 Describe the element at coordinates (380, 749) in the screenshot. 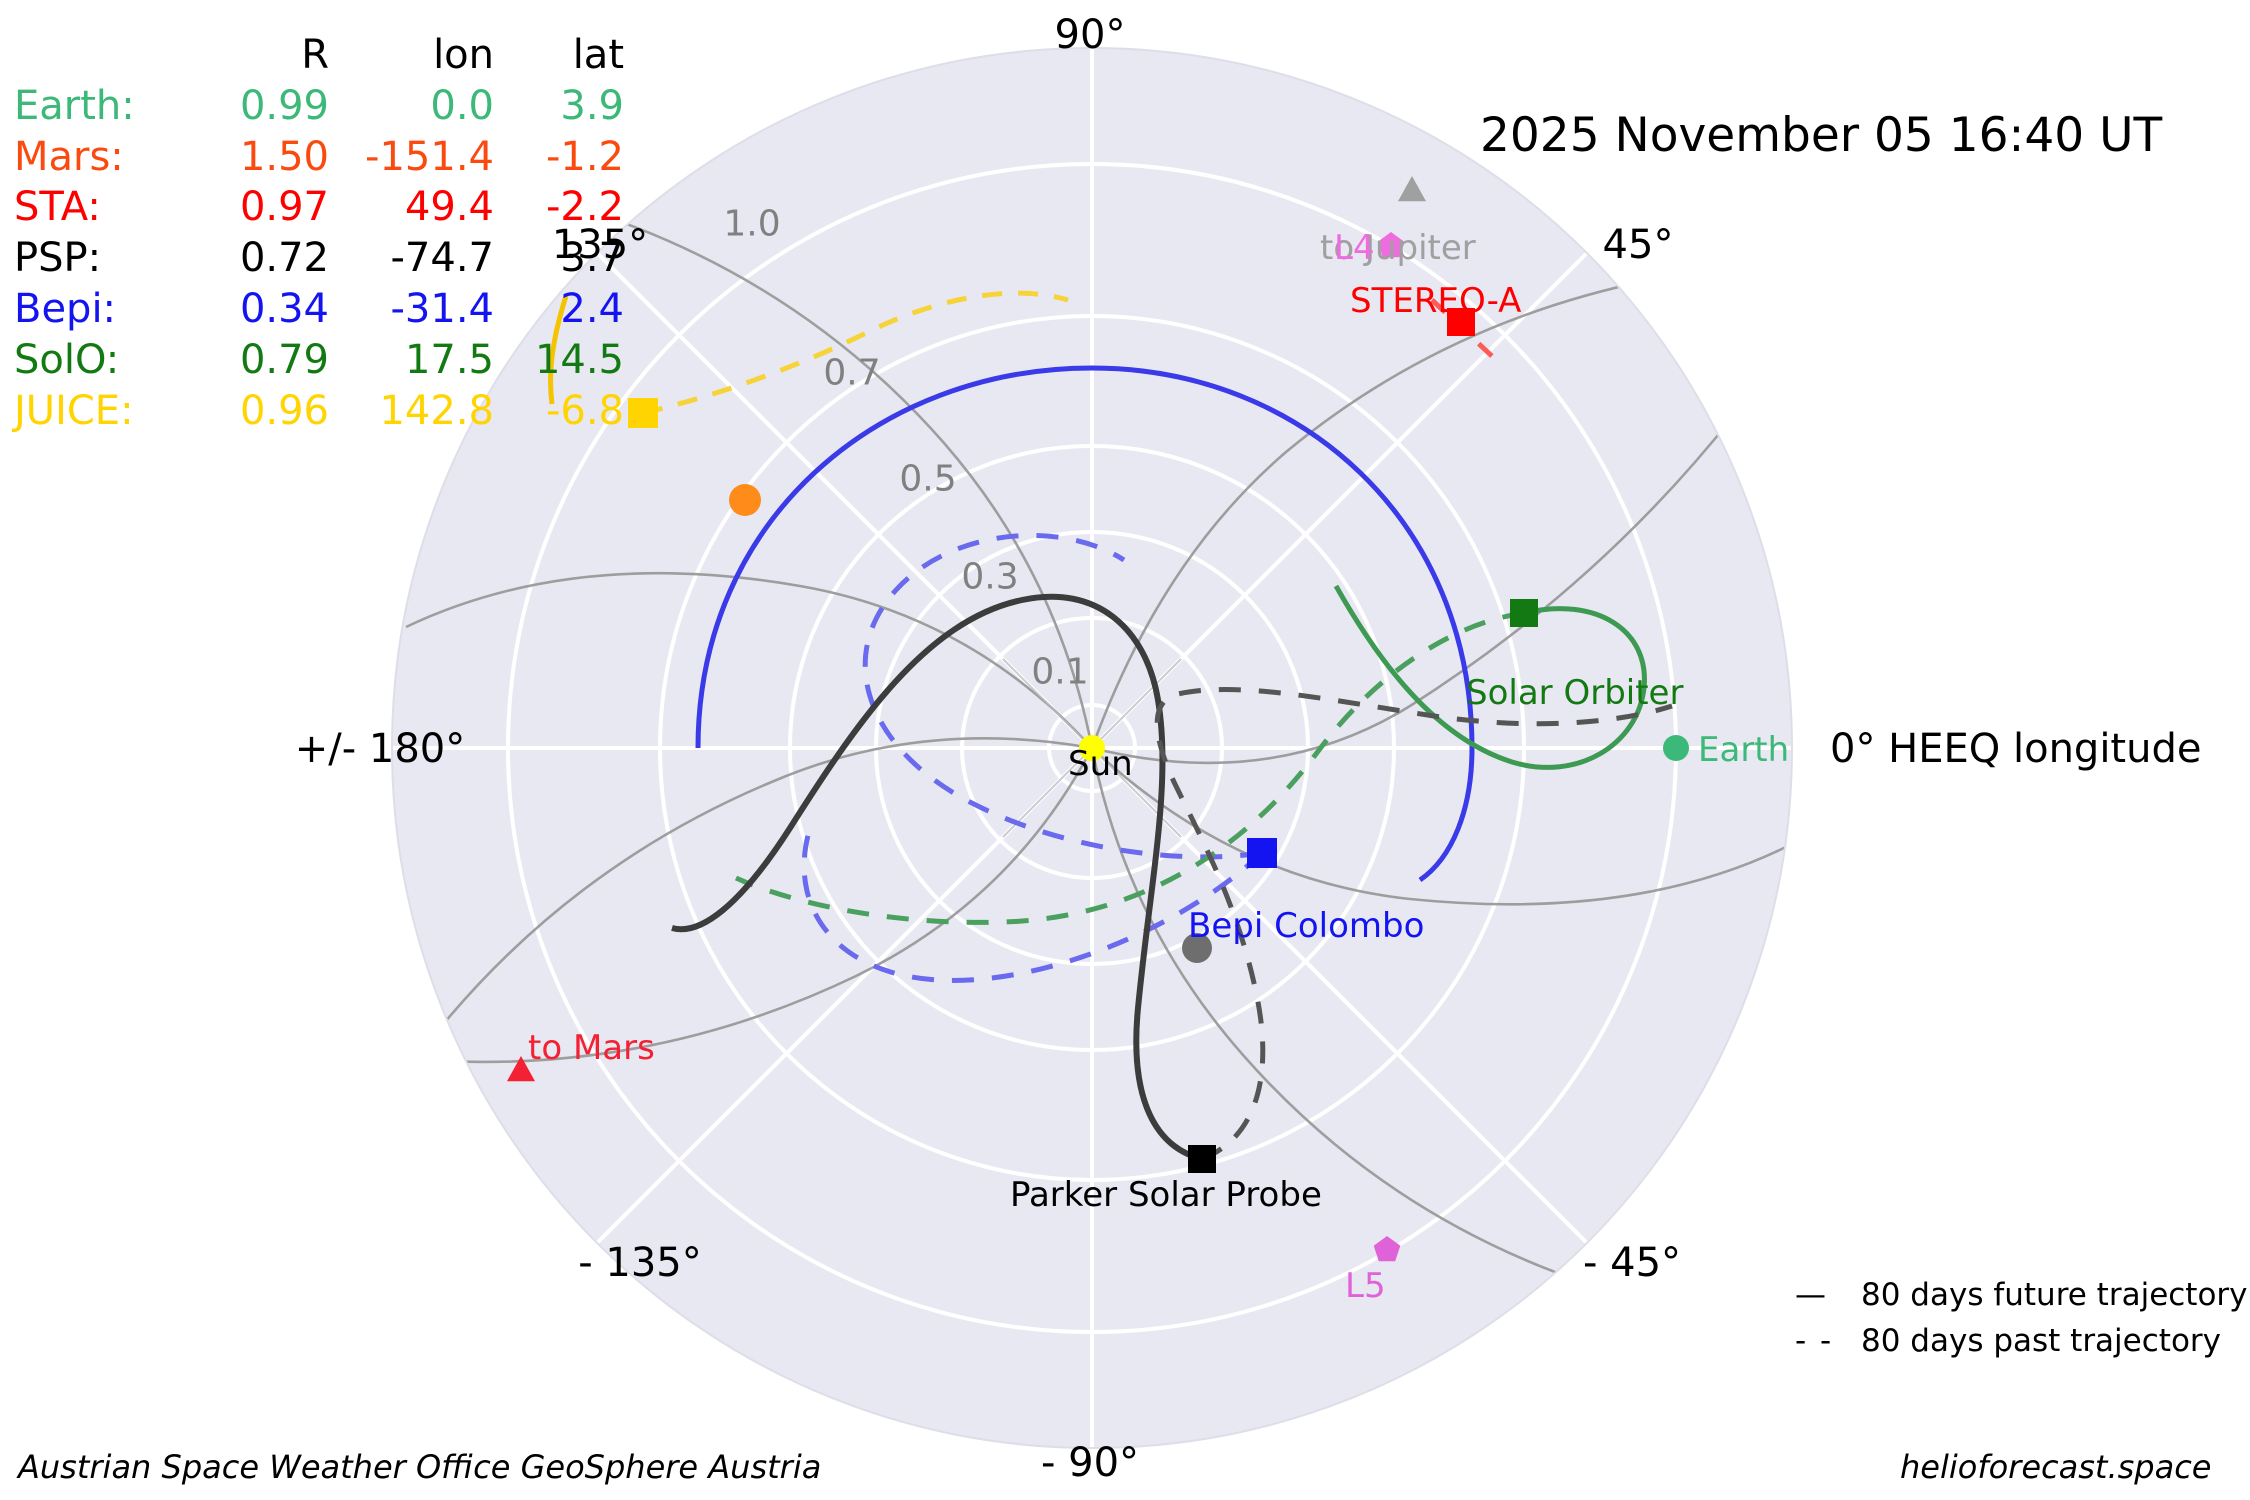

I see `angle-label: +/- 180°` at that location.